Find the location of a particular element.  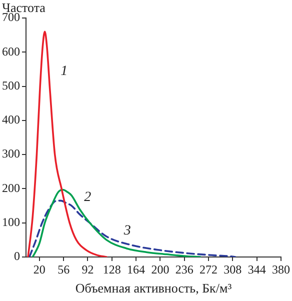

y-tick-label: 300 is located at coordinates (11, 153).